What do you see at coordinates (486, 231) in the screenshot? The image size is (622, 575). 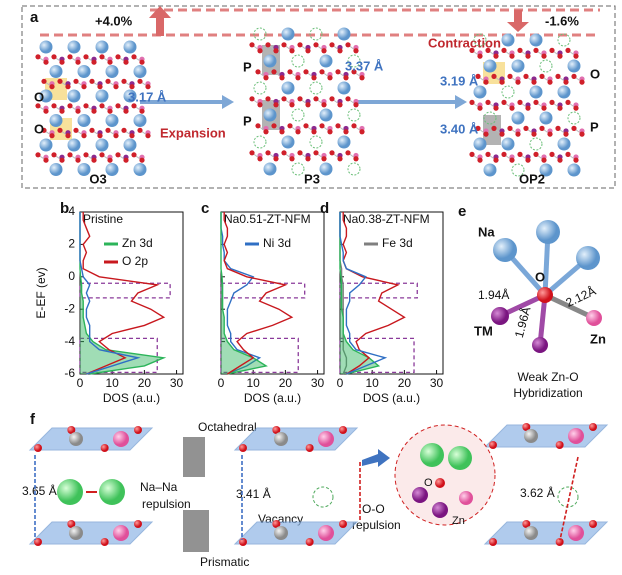 I see `atom-label: Na` at bounding box center [486, 231].